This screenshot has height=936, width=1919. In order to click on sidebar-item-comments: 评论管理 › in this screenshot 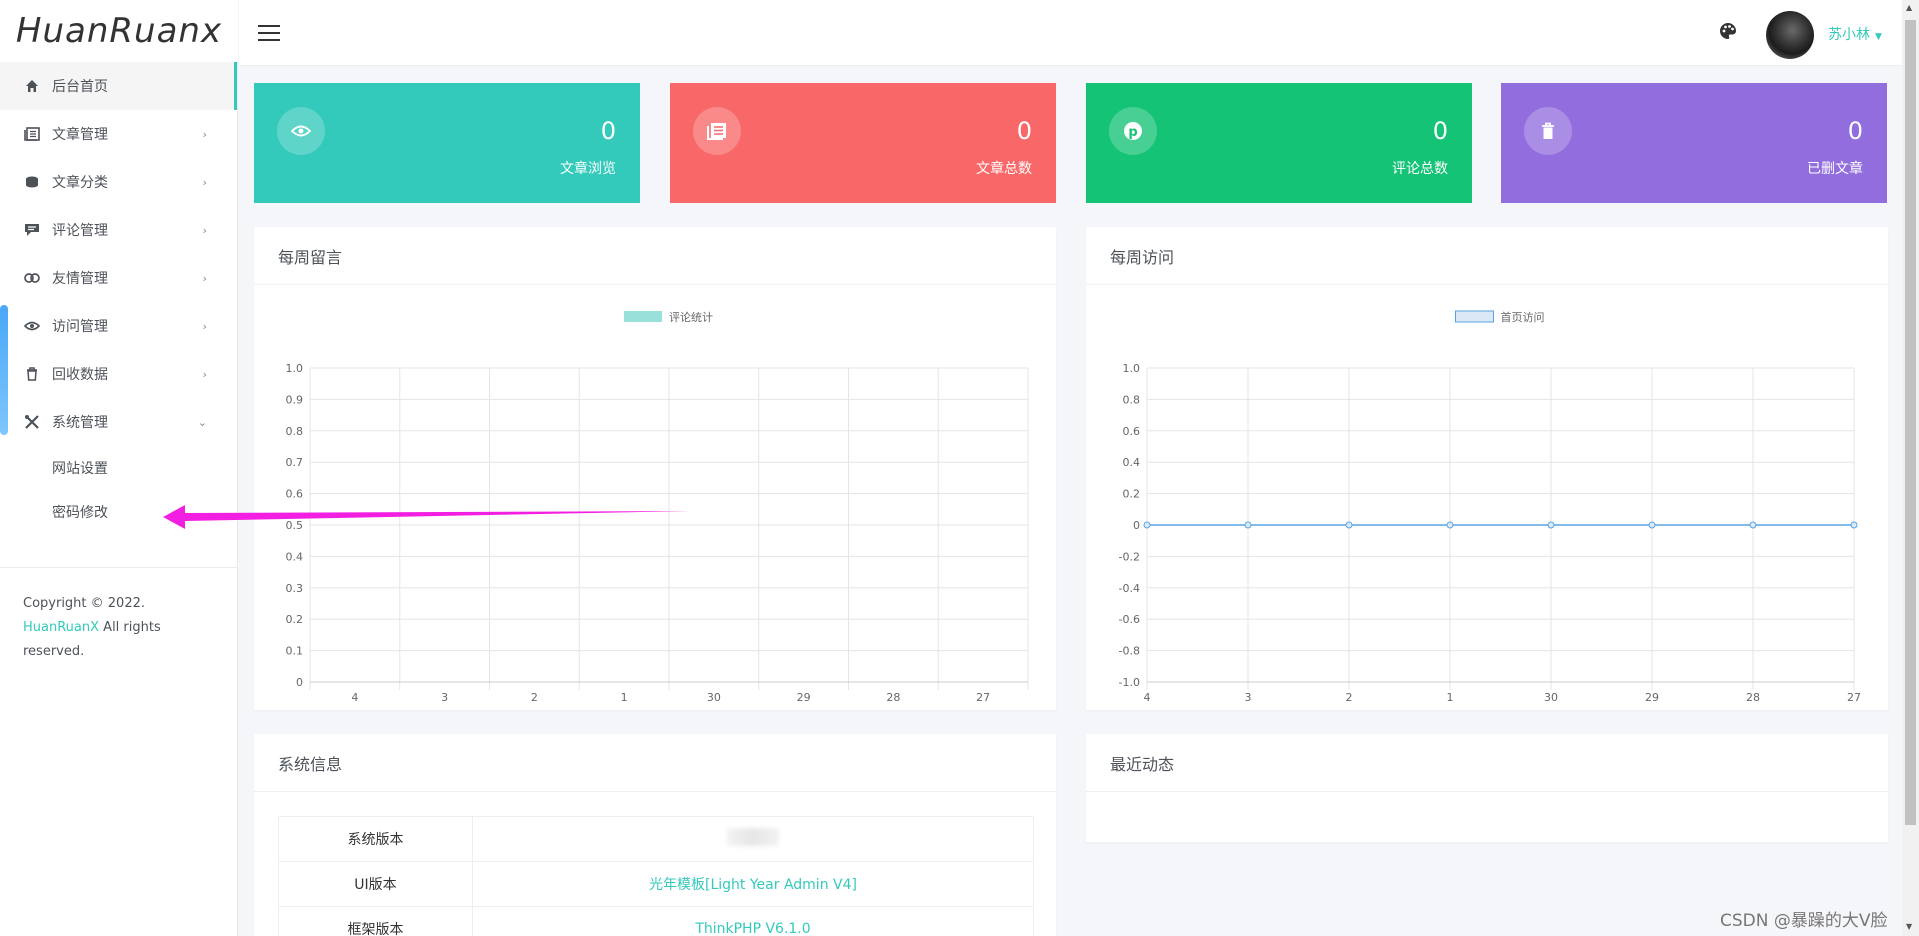, I will do `click(118, 230)`.